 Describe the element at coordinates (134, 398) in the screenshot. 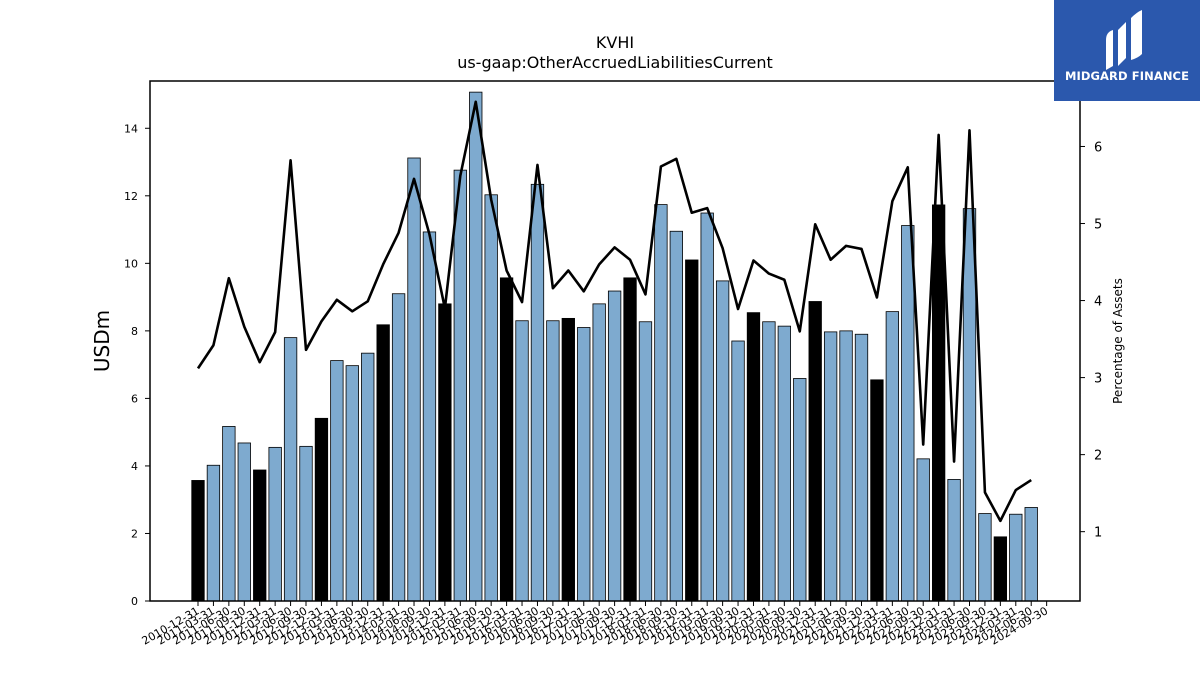

I see `y-tick-label: 6` at that location.